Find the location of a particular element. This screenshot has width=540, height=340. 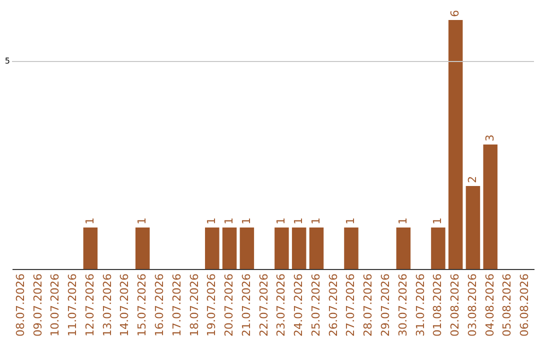

data-label: 6 is located at coordinates (455, 13).